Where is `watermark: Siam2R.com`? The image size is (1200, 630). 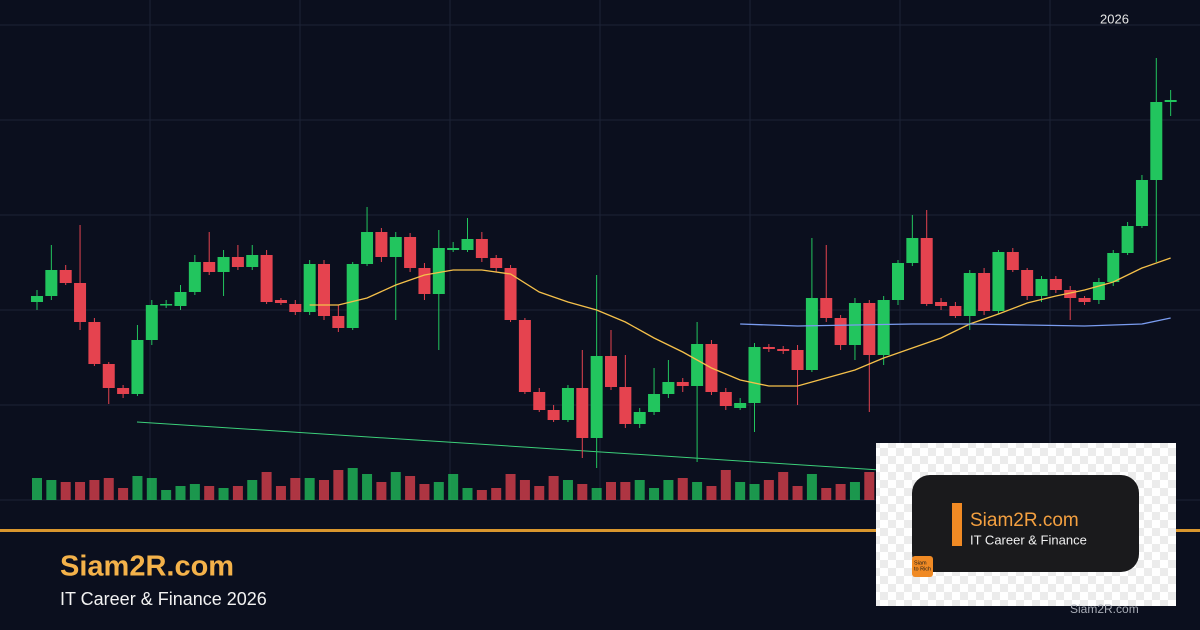 watermark: Siam2R.com is located at coordinates (1104, 609).